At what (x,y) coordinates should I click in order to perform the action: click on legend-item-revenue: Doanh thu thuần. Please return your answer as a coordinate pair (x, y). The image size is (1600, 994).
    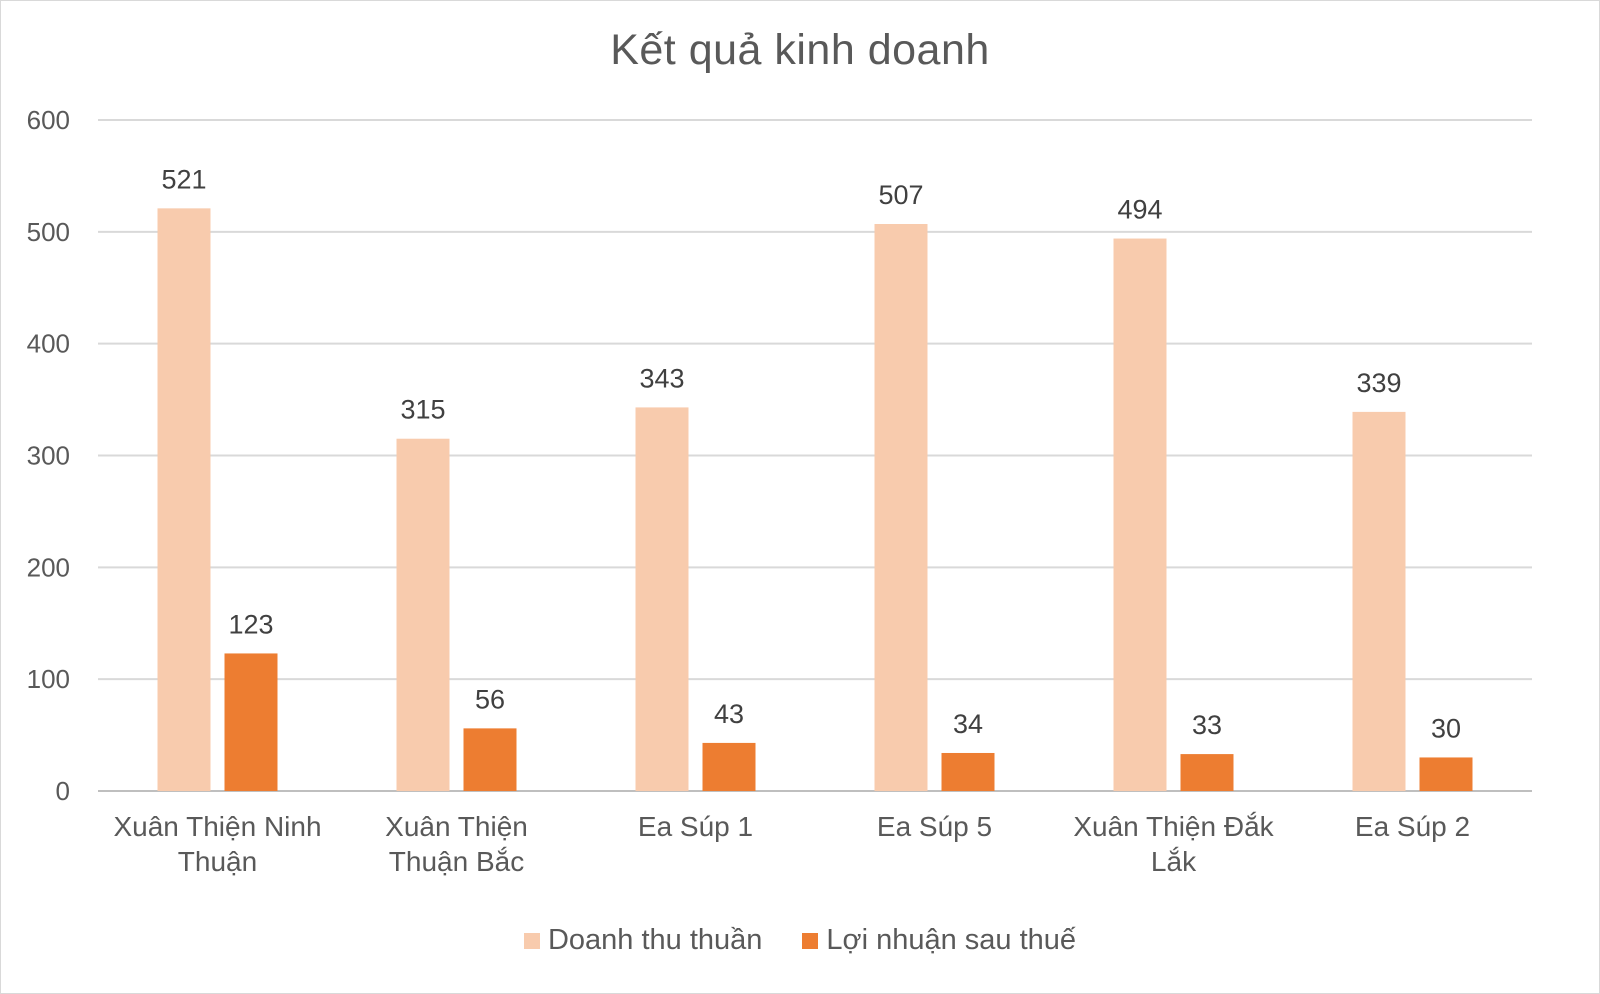
    Looking at the image, I should click on (643, 940).